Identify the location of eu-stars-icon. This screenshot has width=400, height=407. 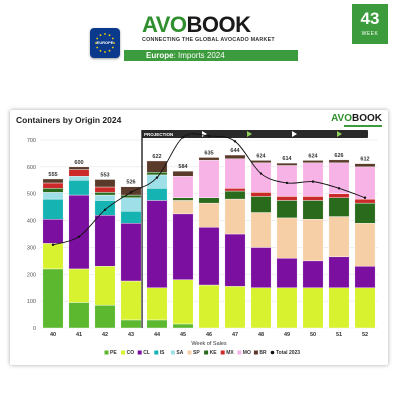
(105, 43).